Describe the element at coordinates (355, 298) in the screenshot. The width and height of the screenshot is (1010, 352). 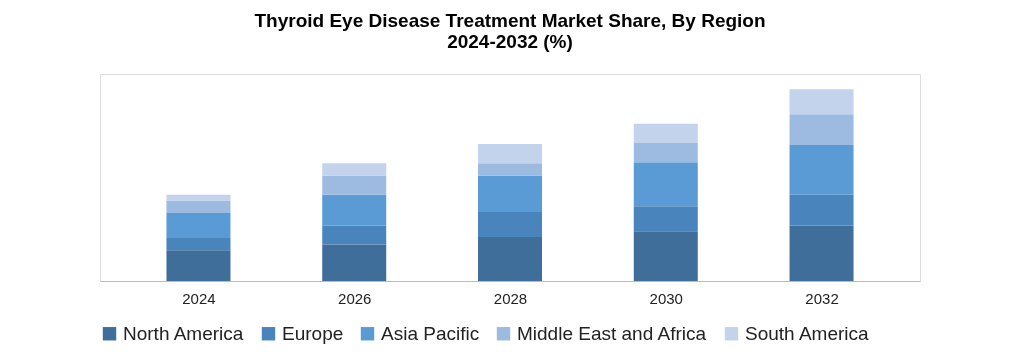
I see `x-tick-label: 2026` at that location.